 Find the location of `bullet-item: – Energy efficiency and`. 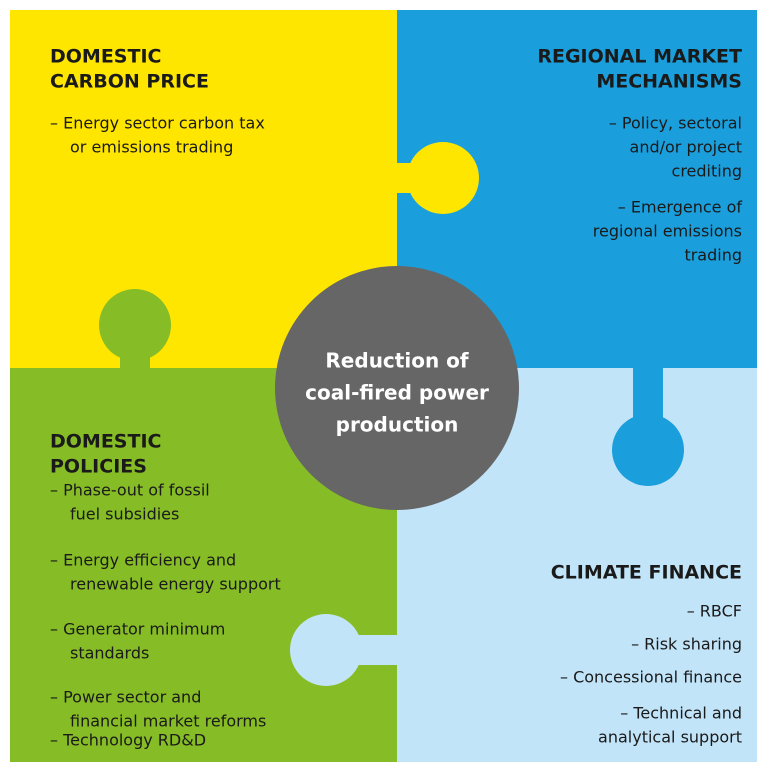

bullet-item: – Energy efficiency and is located at coordinates (143, 560).